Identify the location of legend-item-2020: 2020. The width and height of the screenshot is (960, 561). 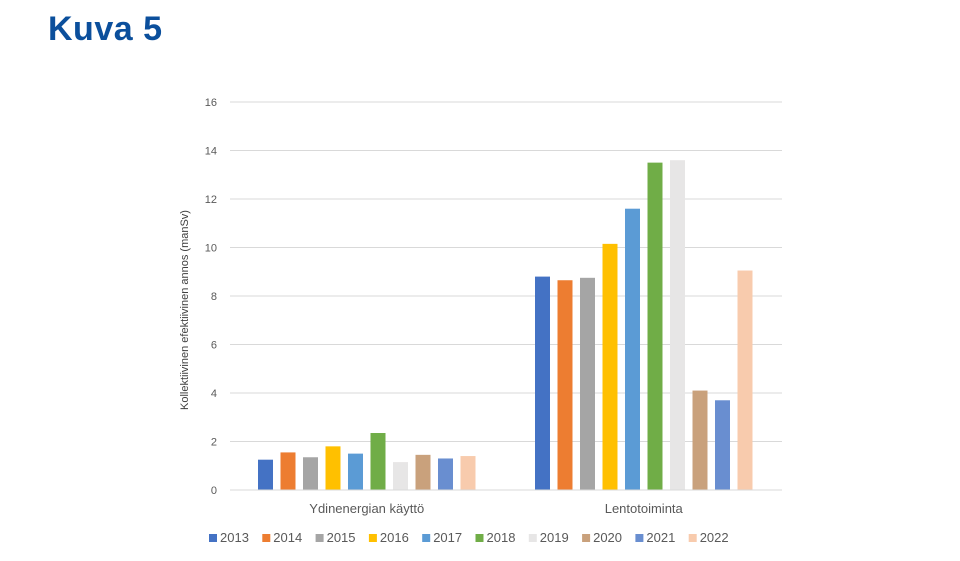
(602, 537).